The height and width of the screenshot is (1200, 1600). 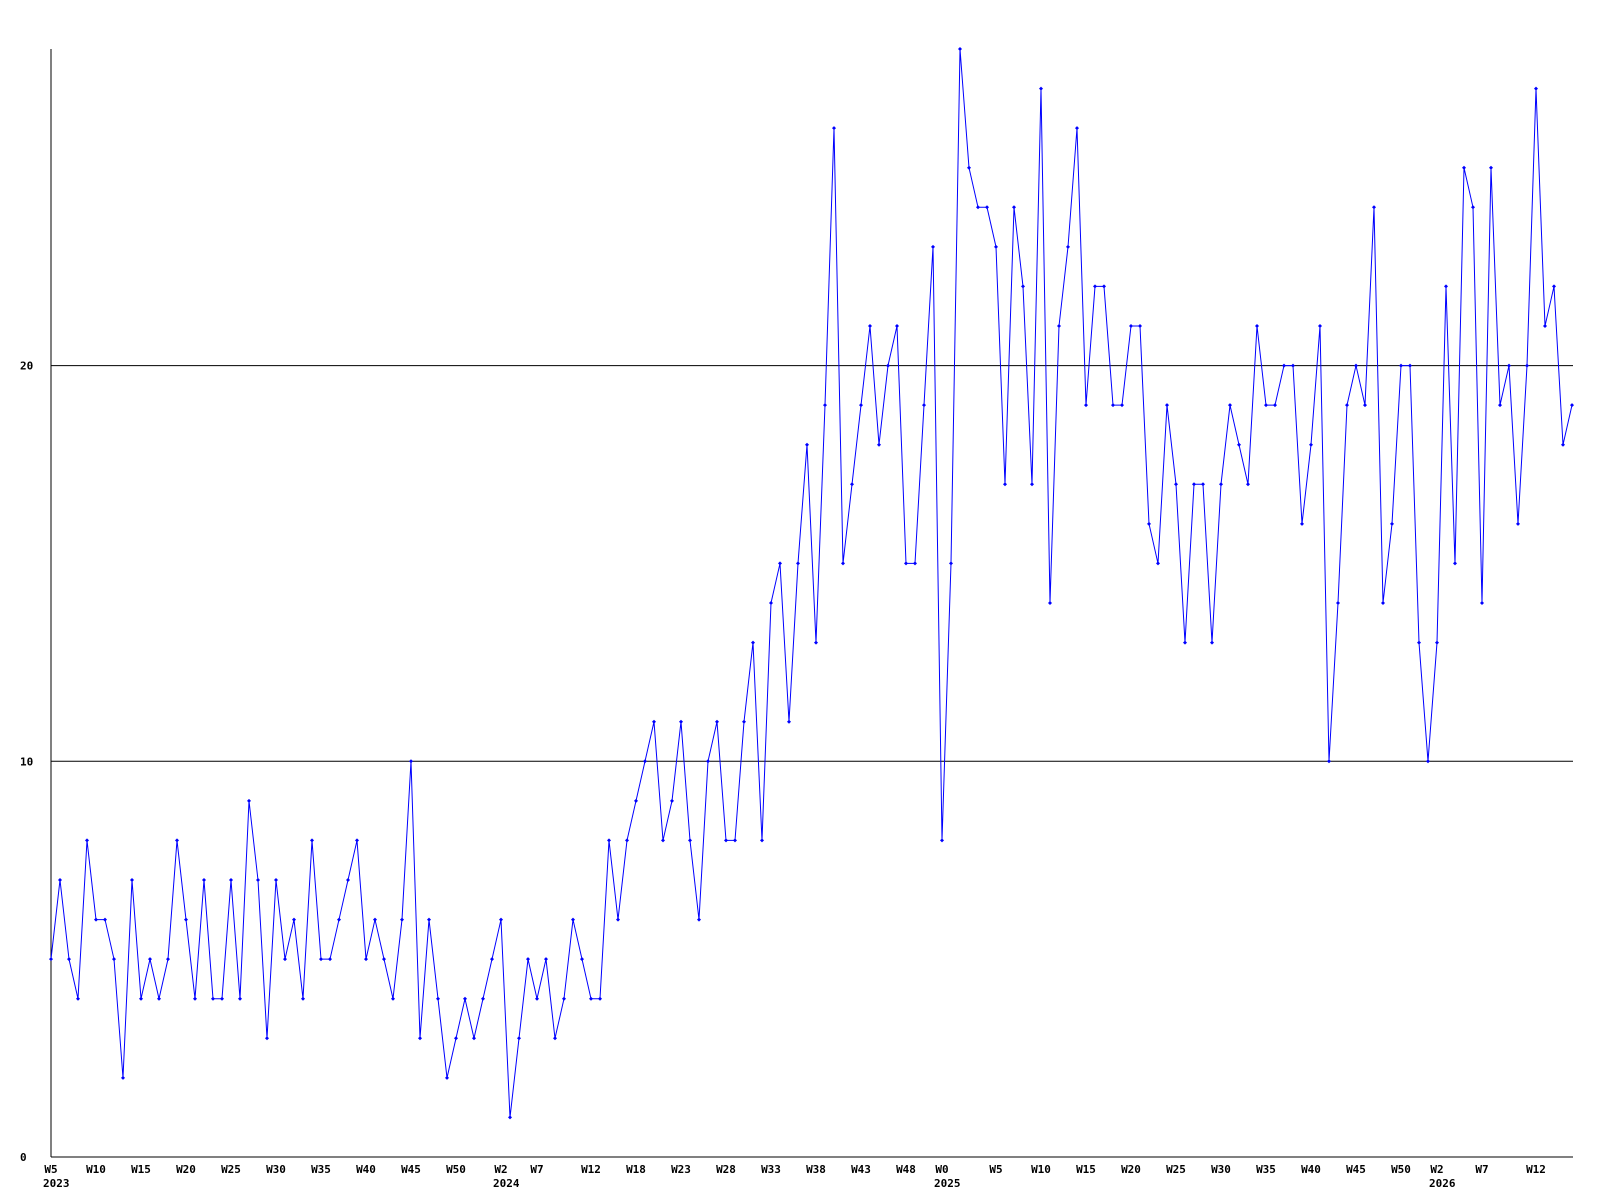 I want to click on x-tick-label: W43, so click(x=861, y=1169).